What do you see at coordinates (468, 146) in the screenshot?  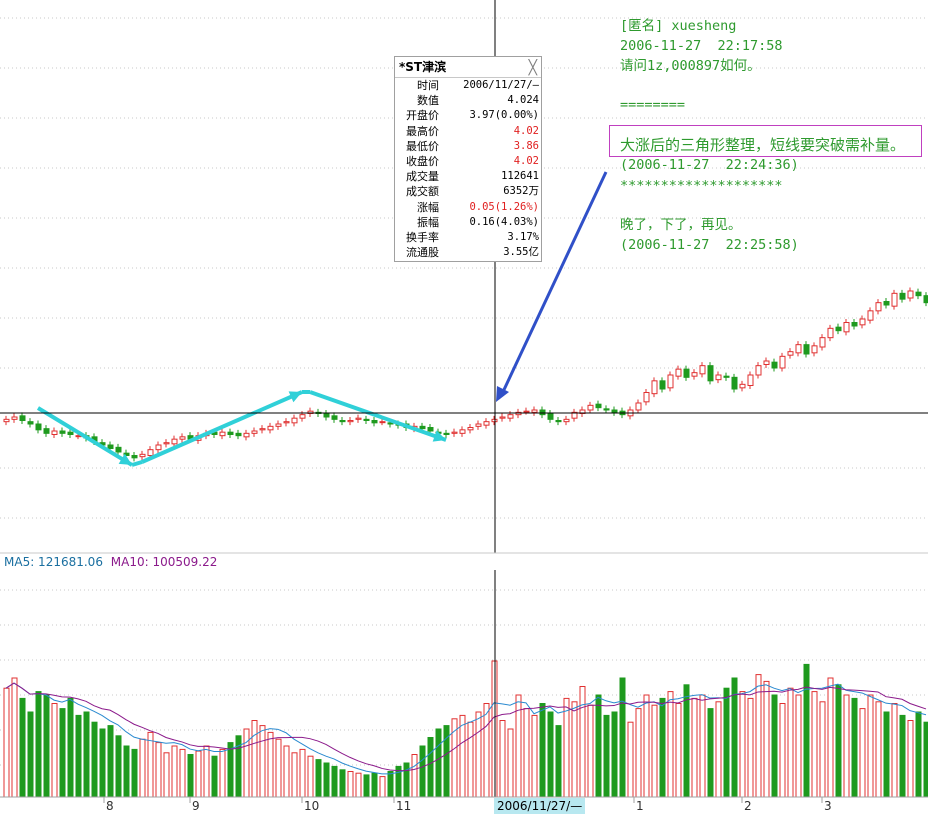 I see `popup-row: 最低价 3.86` at bounding box center [468, 146].